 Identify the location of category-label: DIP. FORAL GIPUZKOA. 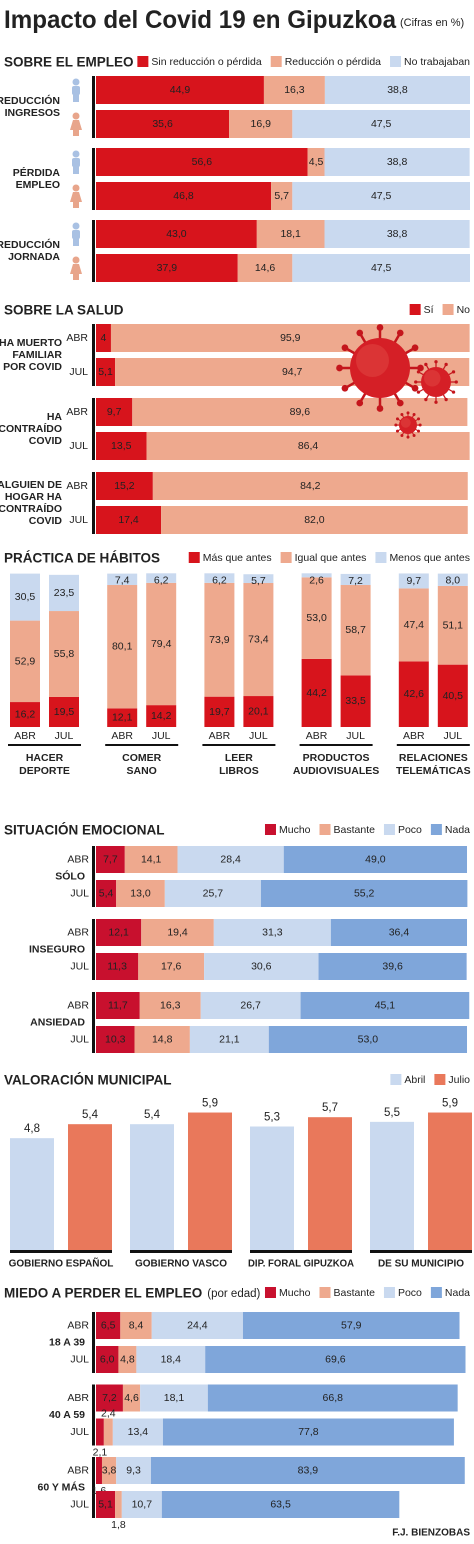
(301, 1264).